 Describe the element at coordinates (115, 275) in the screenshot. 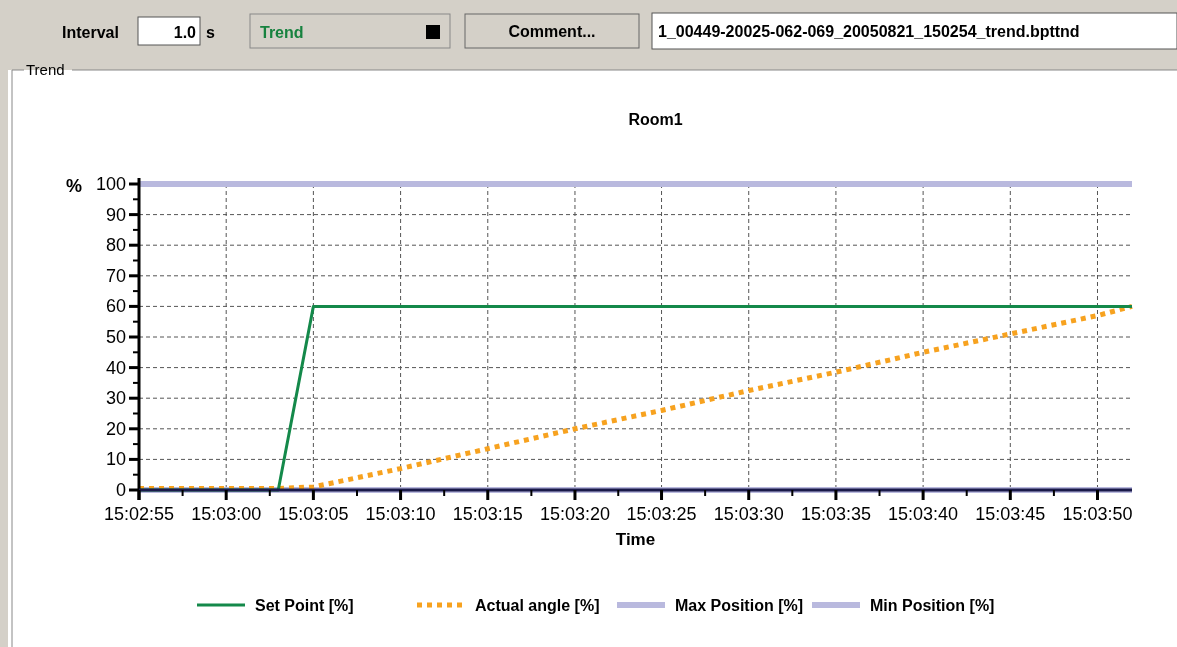

I see `y-tick-label: 70` at that location.